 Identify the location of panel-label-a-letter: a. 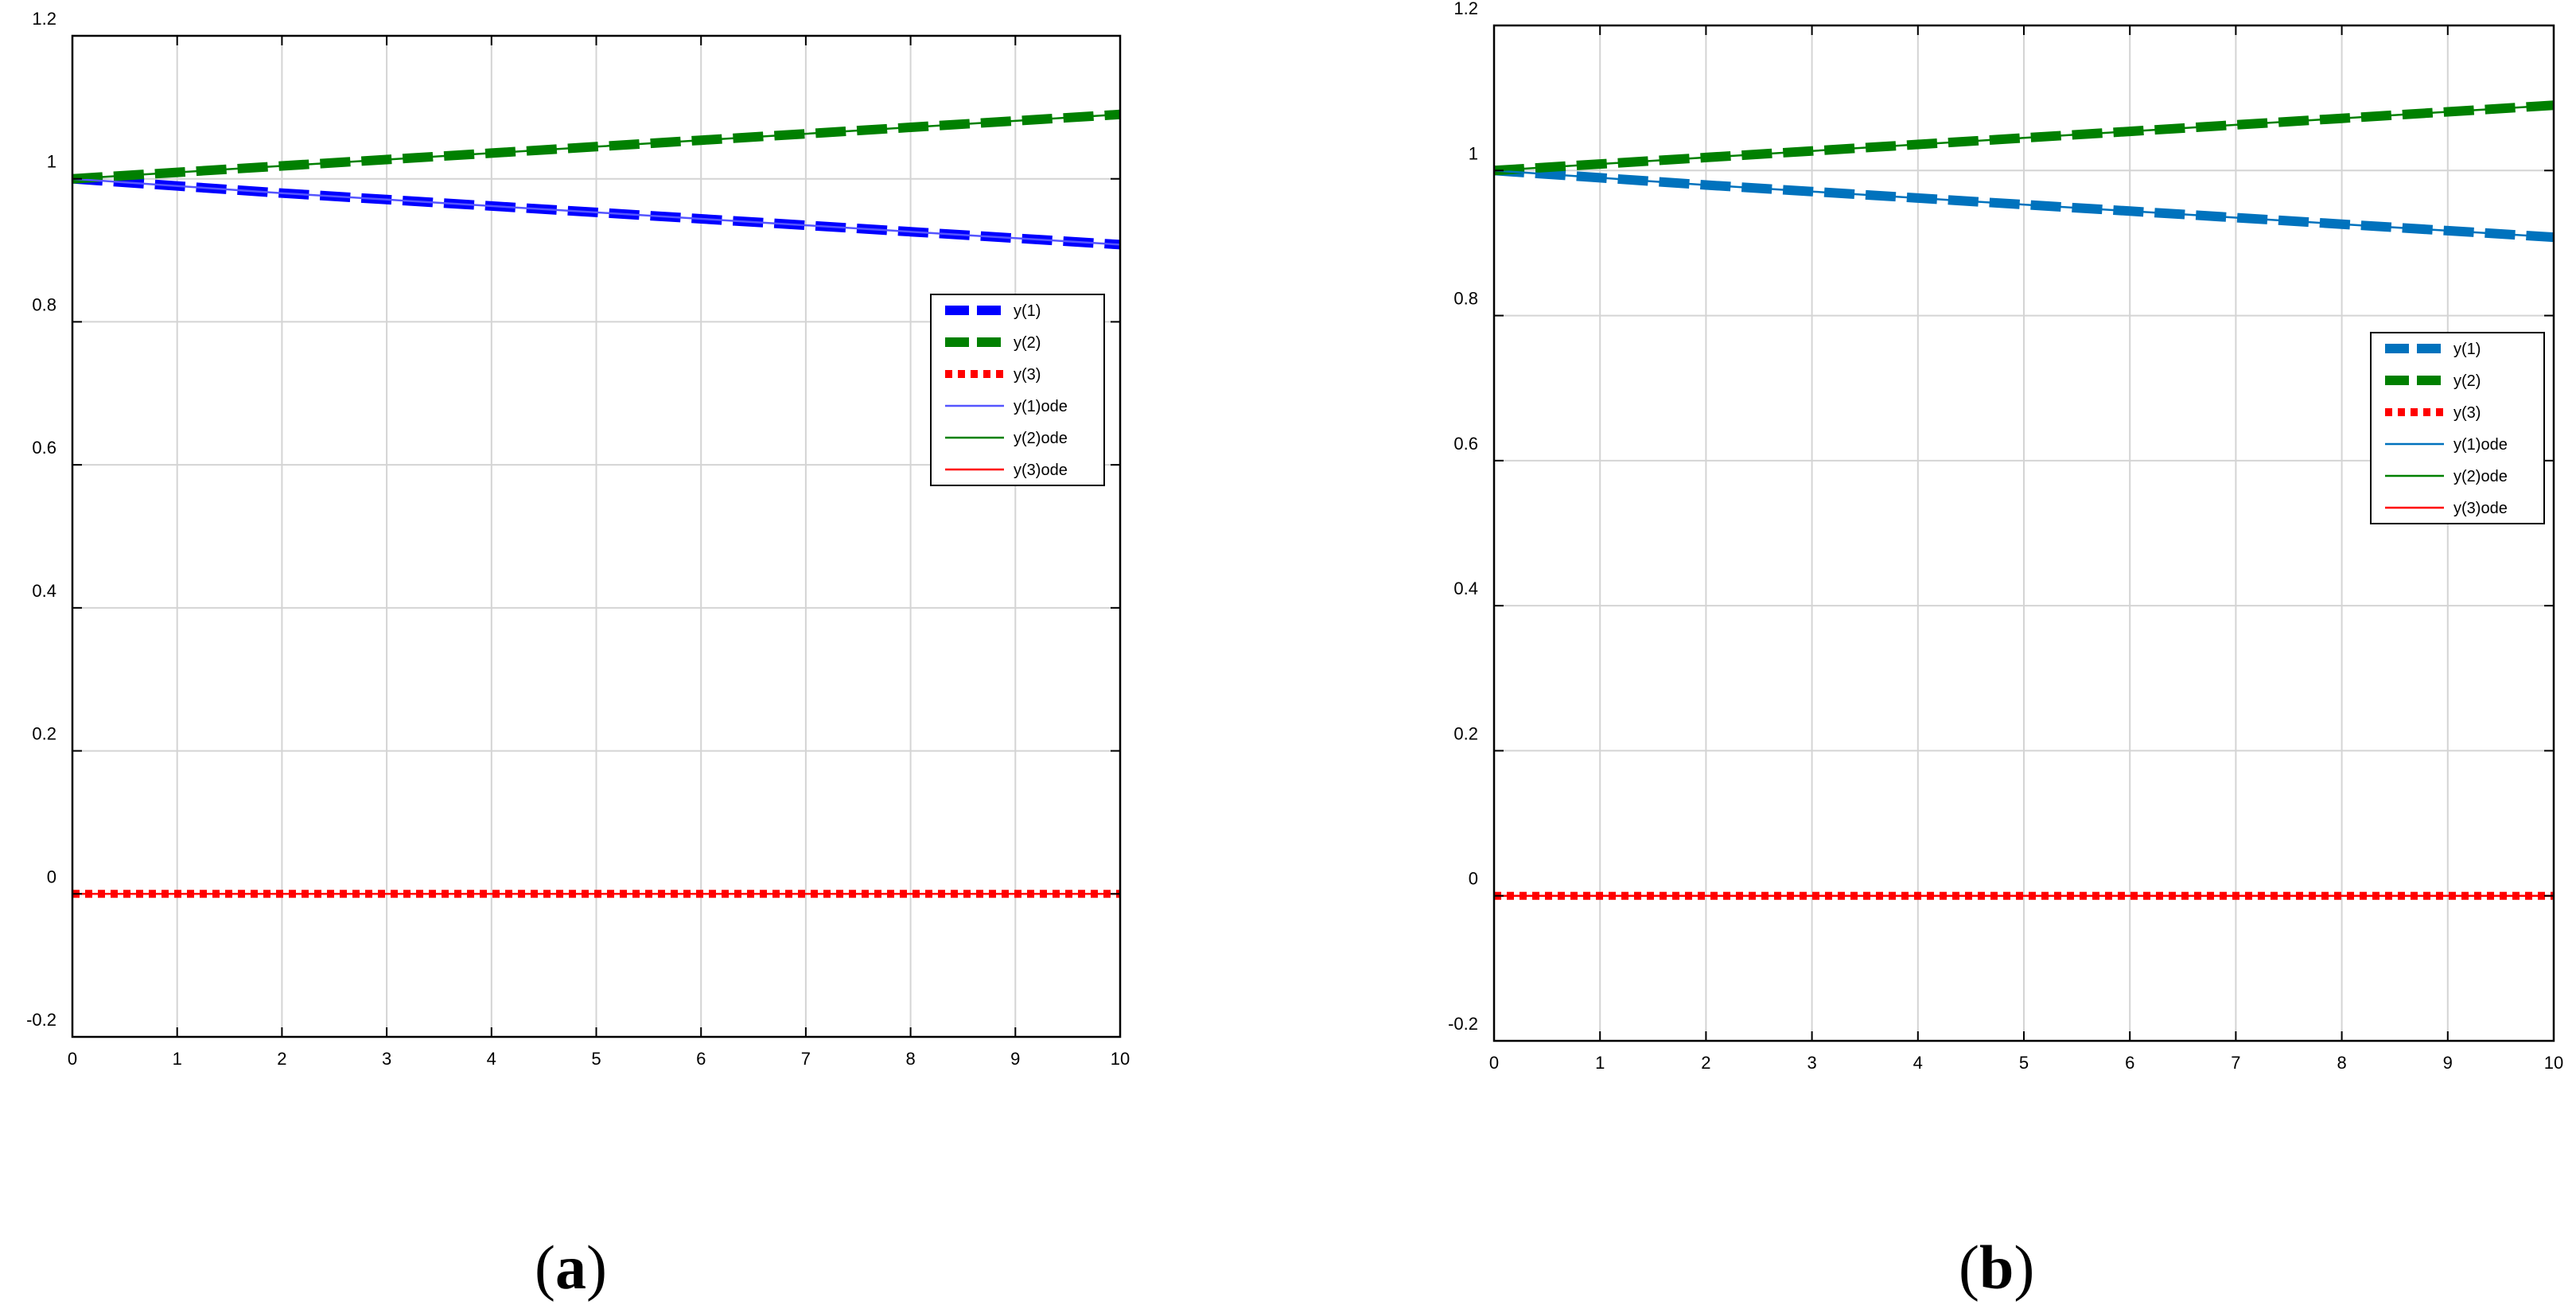
(571, 1268).